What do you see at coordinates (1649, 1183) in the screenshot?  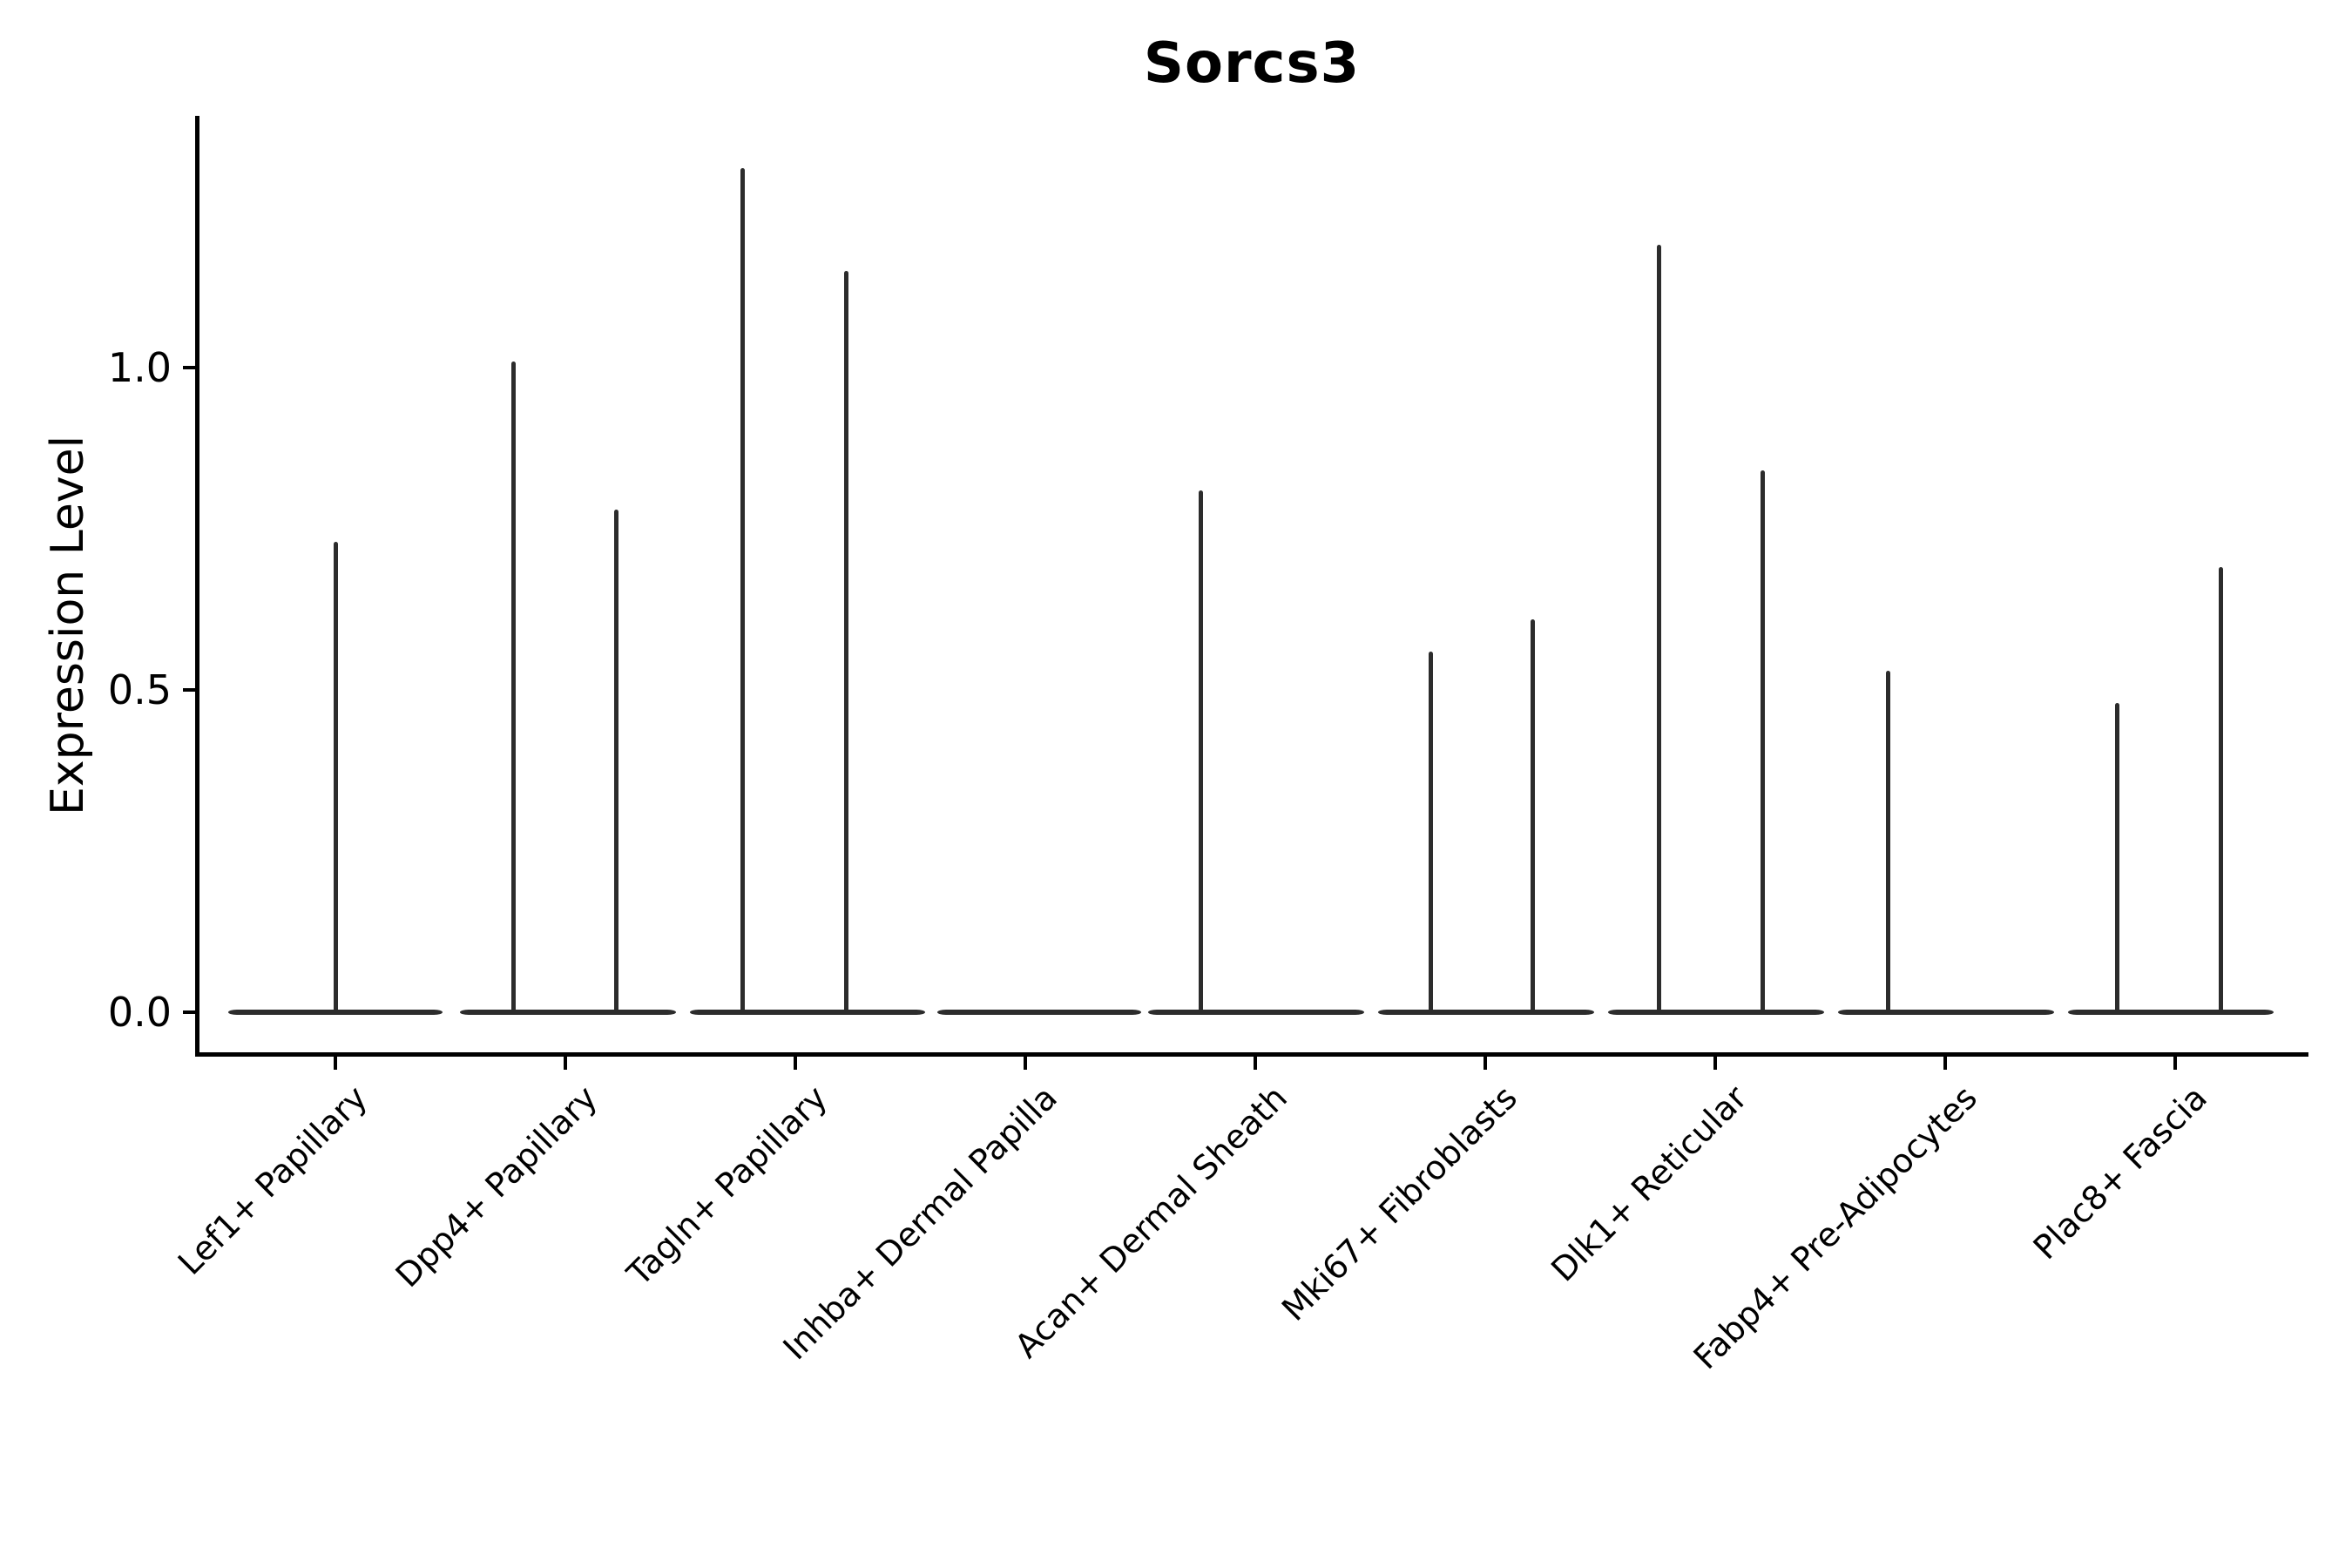 I see `x-tick-label: Dlk1+ Reticular` at bounding box center [1649, 1183].